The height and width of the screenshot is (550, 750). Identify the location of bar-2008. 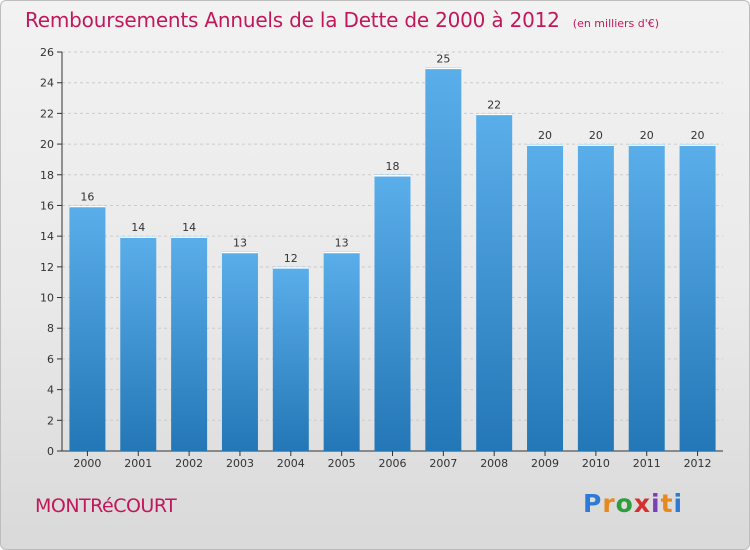
(494, 282).